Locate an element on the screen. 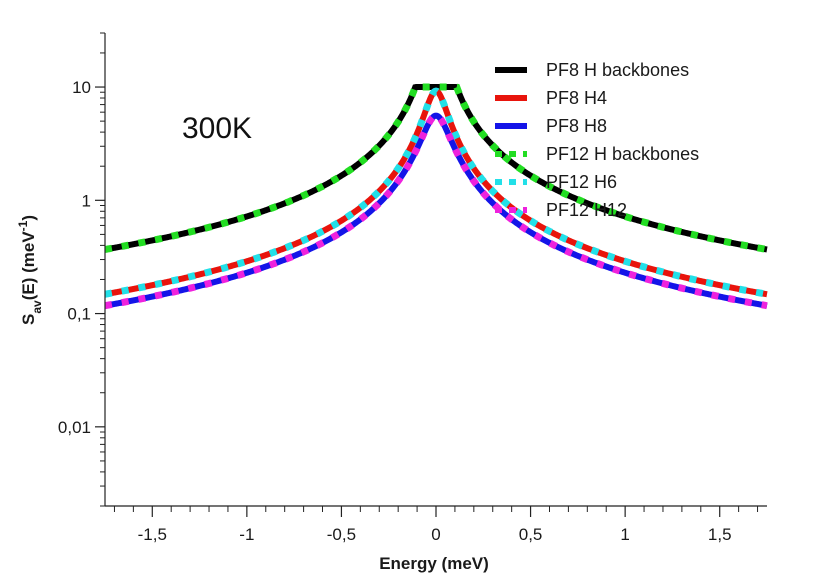 This screenshot has height=586, width=830. x-tick-label: 1,5 is located at coordinates (720, 534).